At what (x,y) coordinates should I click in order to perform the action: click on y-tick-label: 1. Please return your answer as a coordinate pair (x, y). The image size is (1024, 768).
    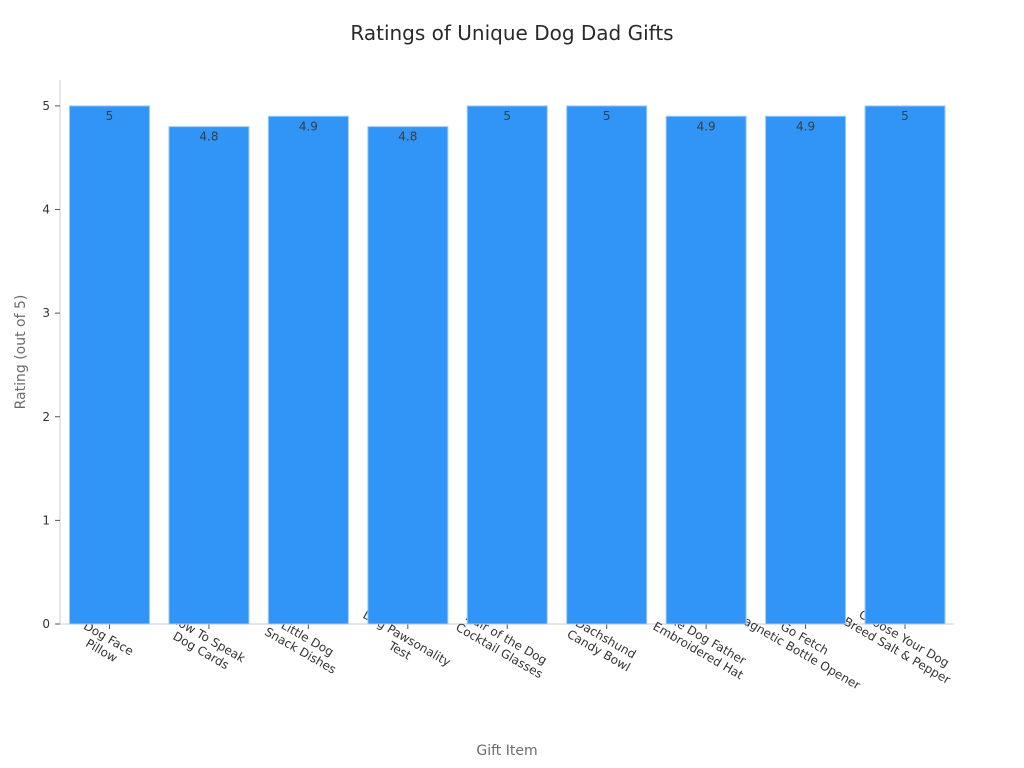
    Looking at the image, I should click on (46, 520).